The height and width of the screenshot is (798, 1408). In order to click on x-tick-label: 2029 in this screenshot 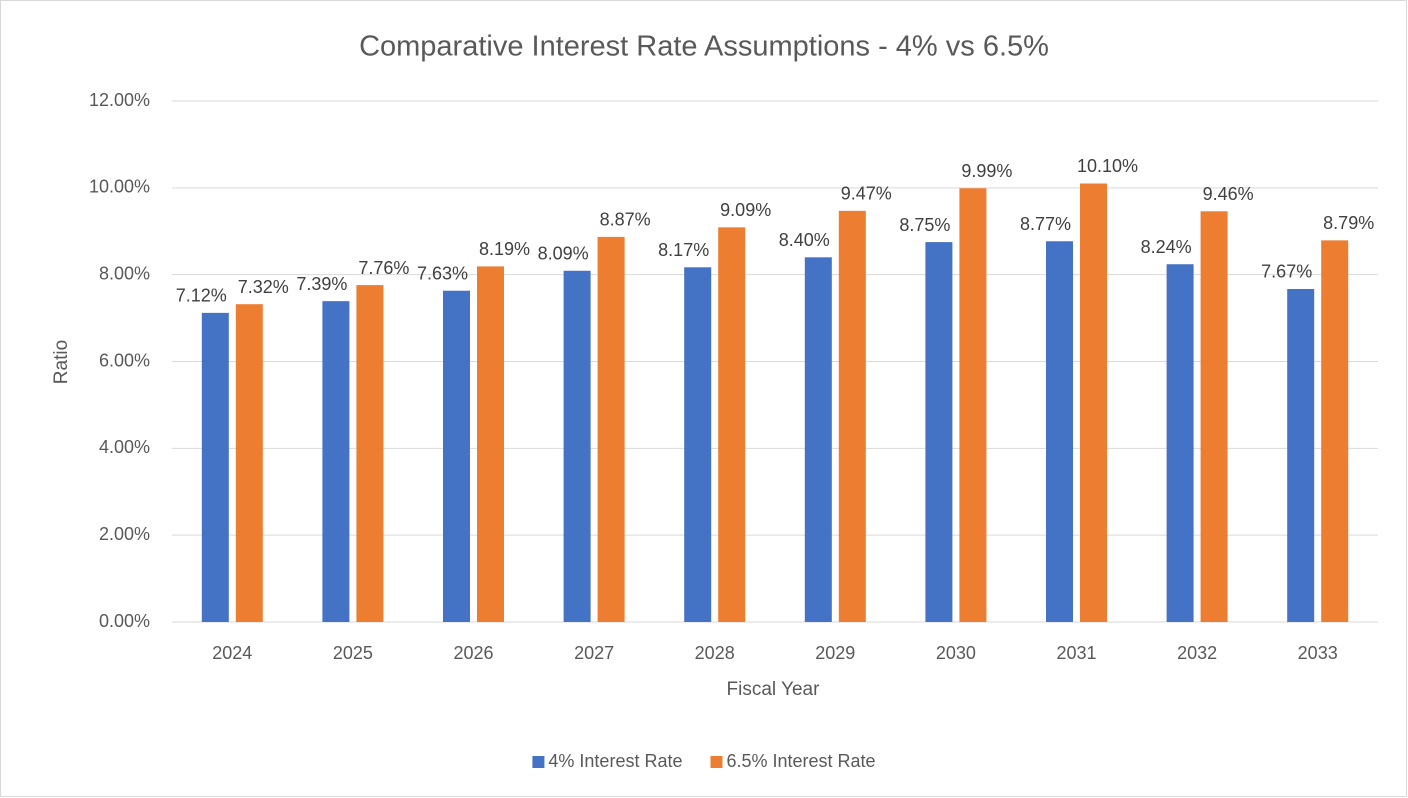, I will do `click(835, 653)`.